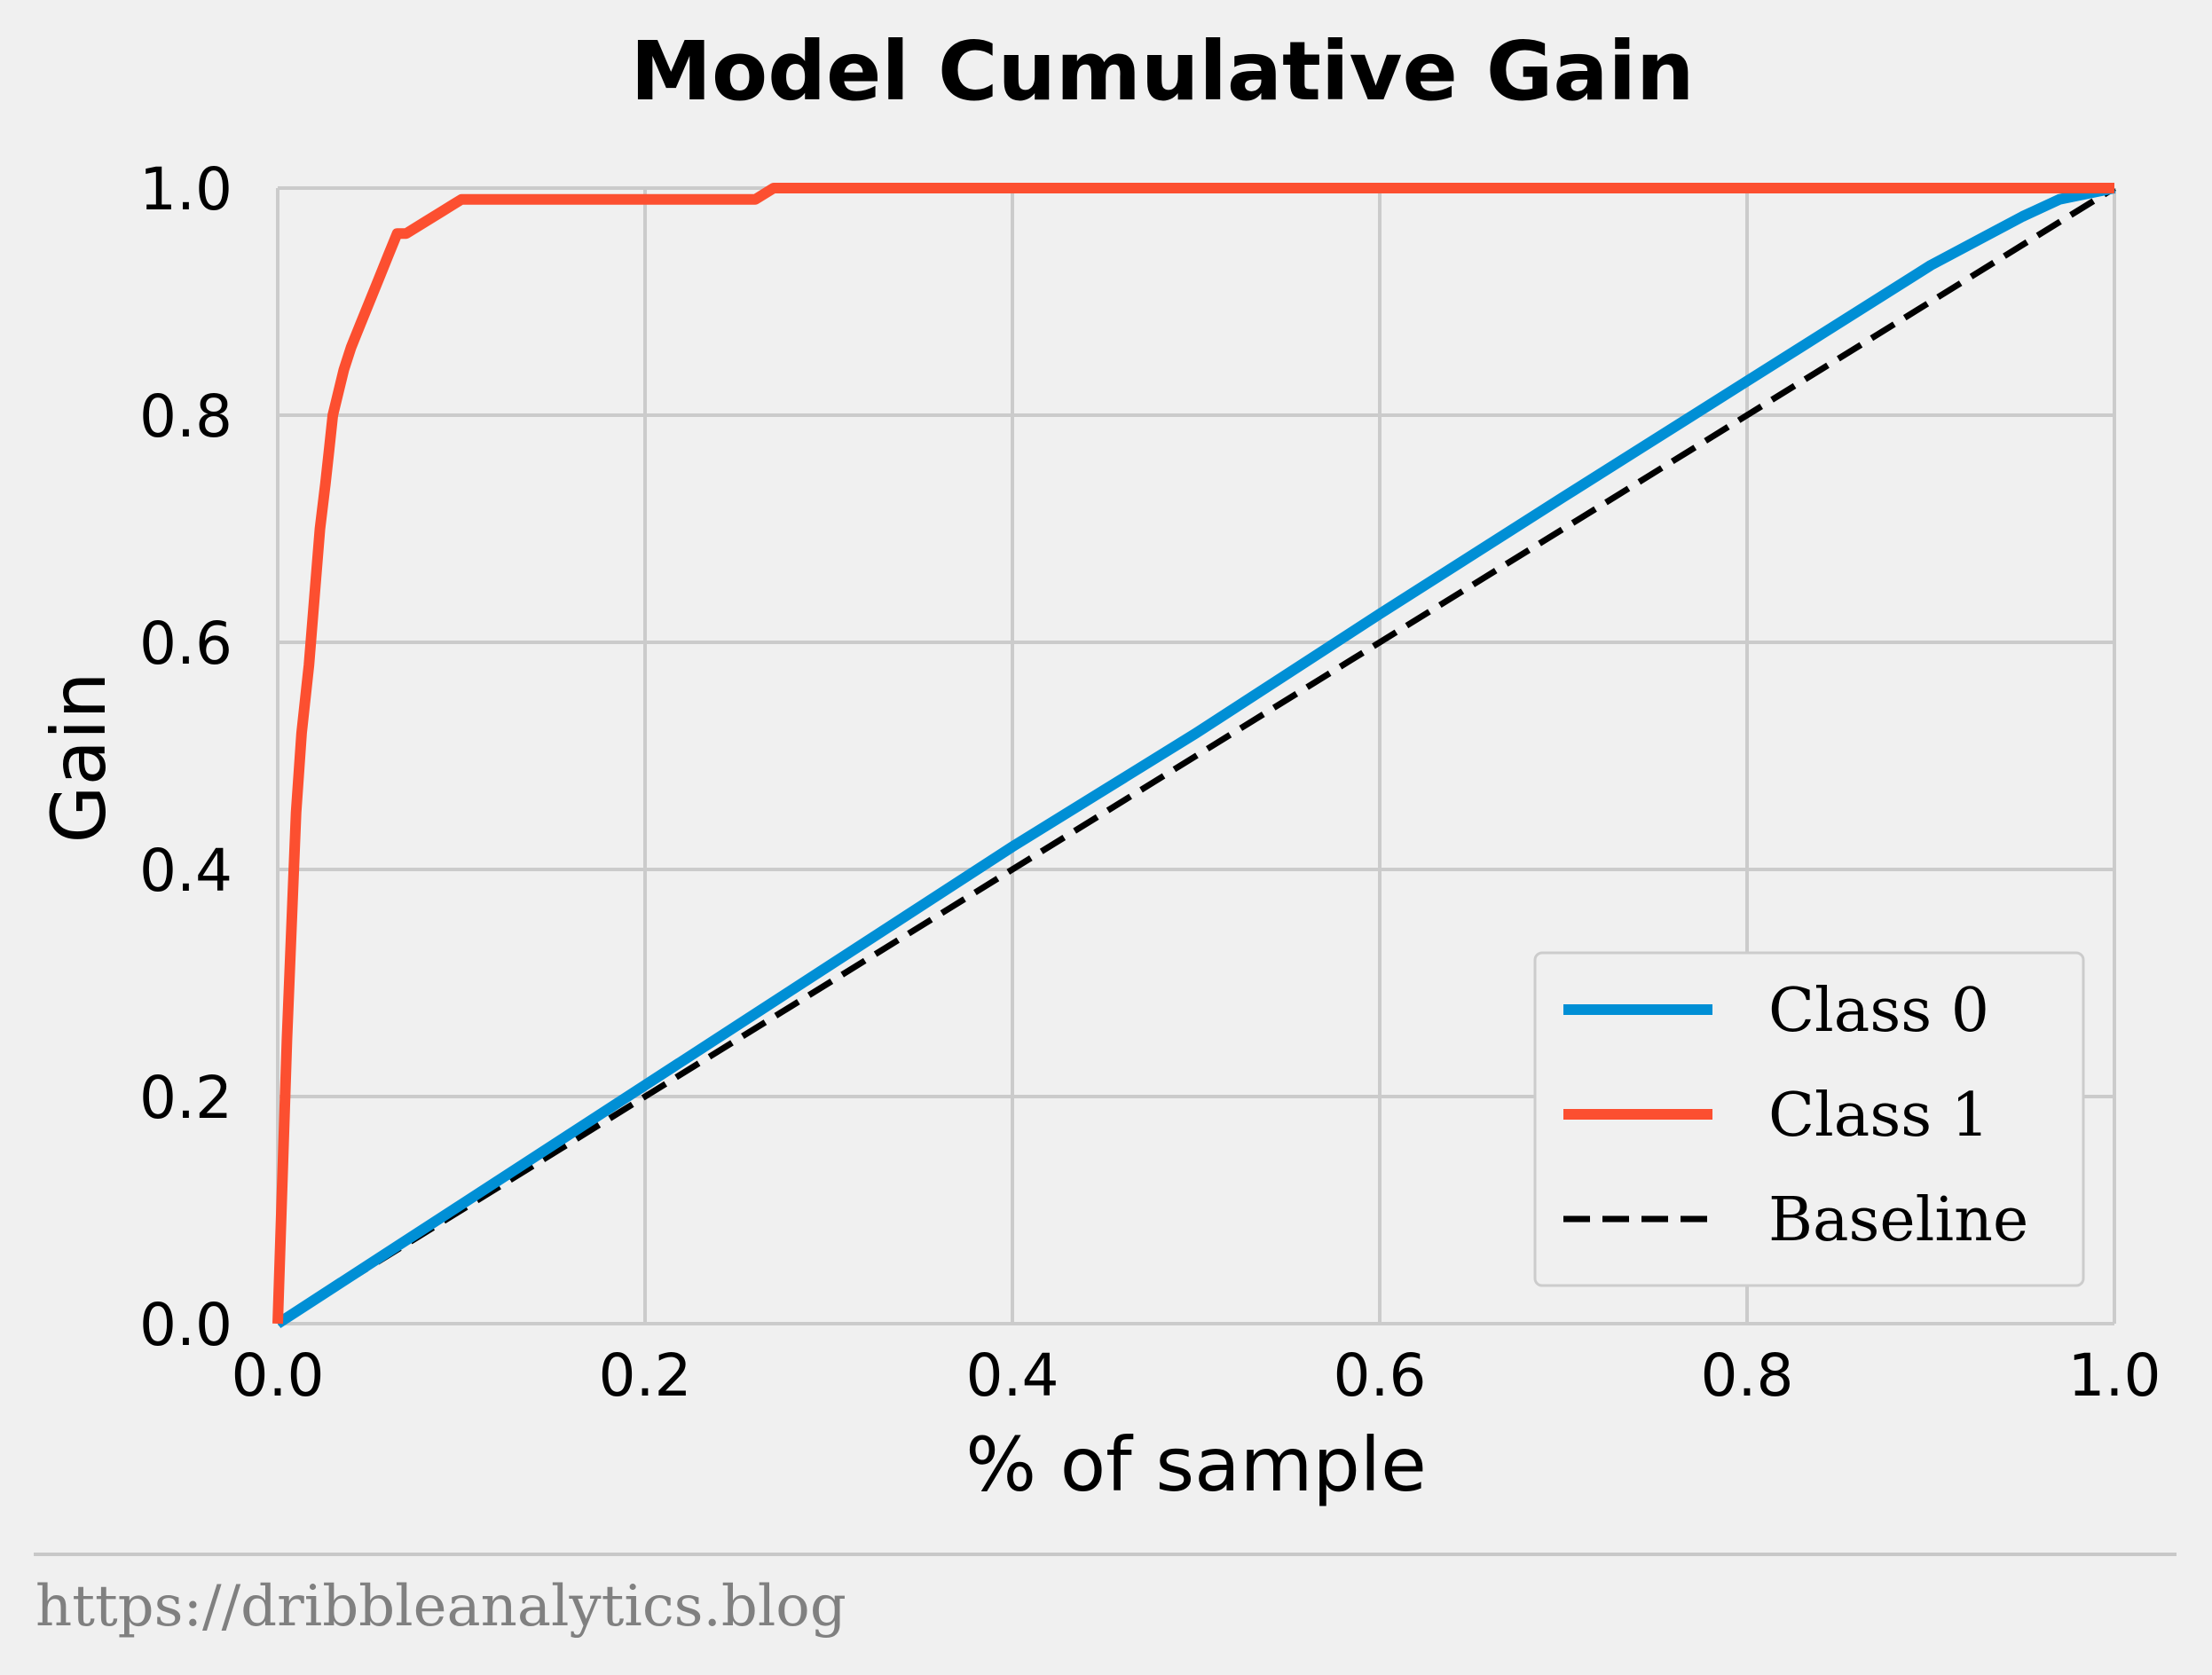 This screenshot has height=1675, width=2212. Describe the element at coordinates (1748, 1375) in the screenshot. I see `x-tick-label: 0.8` at that location.